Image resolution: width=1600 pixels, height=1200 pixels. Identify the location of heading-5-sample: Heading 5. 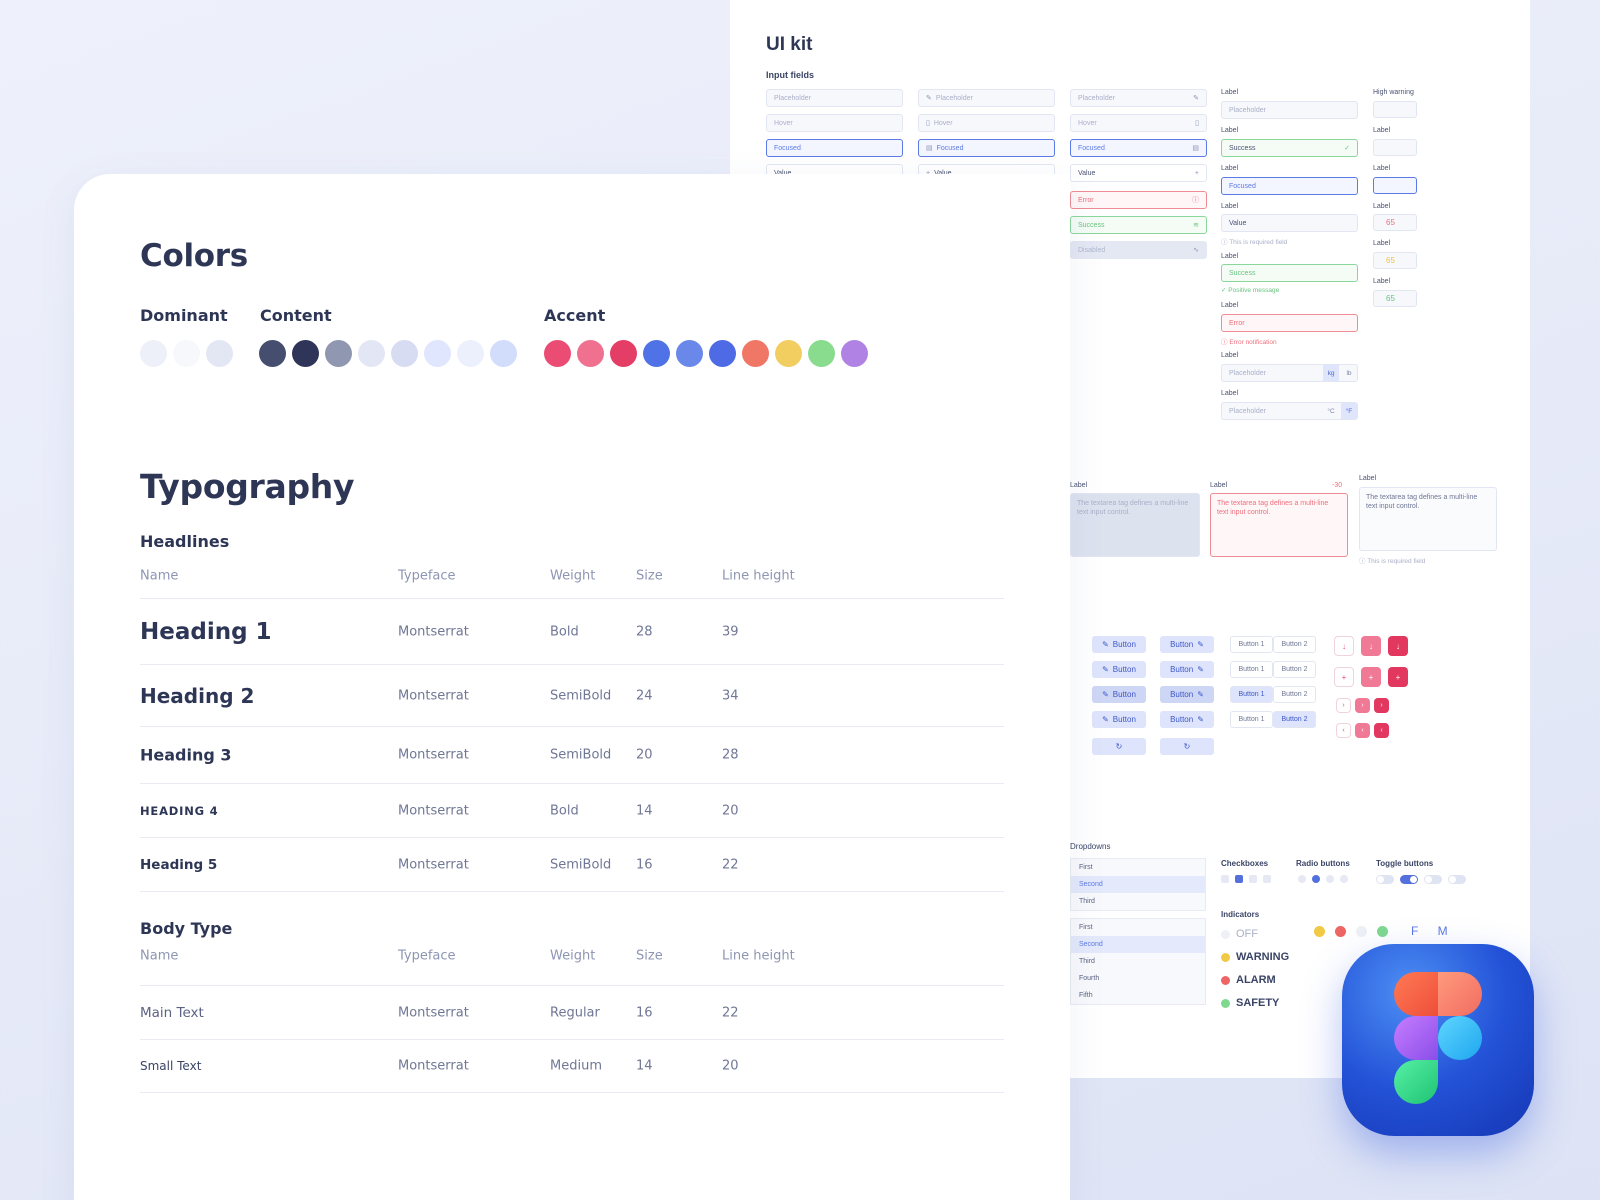
(179, 864).